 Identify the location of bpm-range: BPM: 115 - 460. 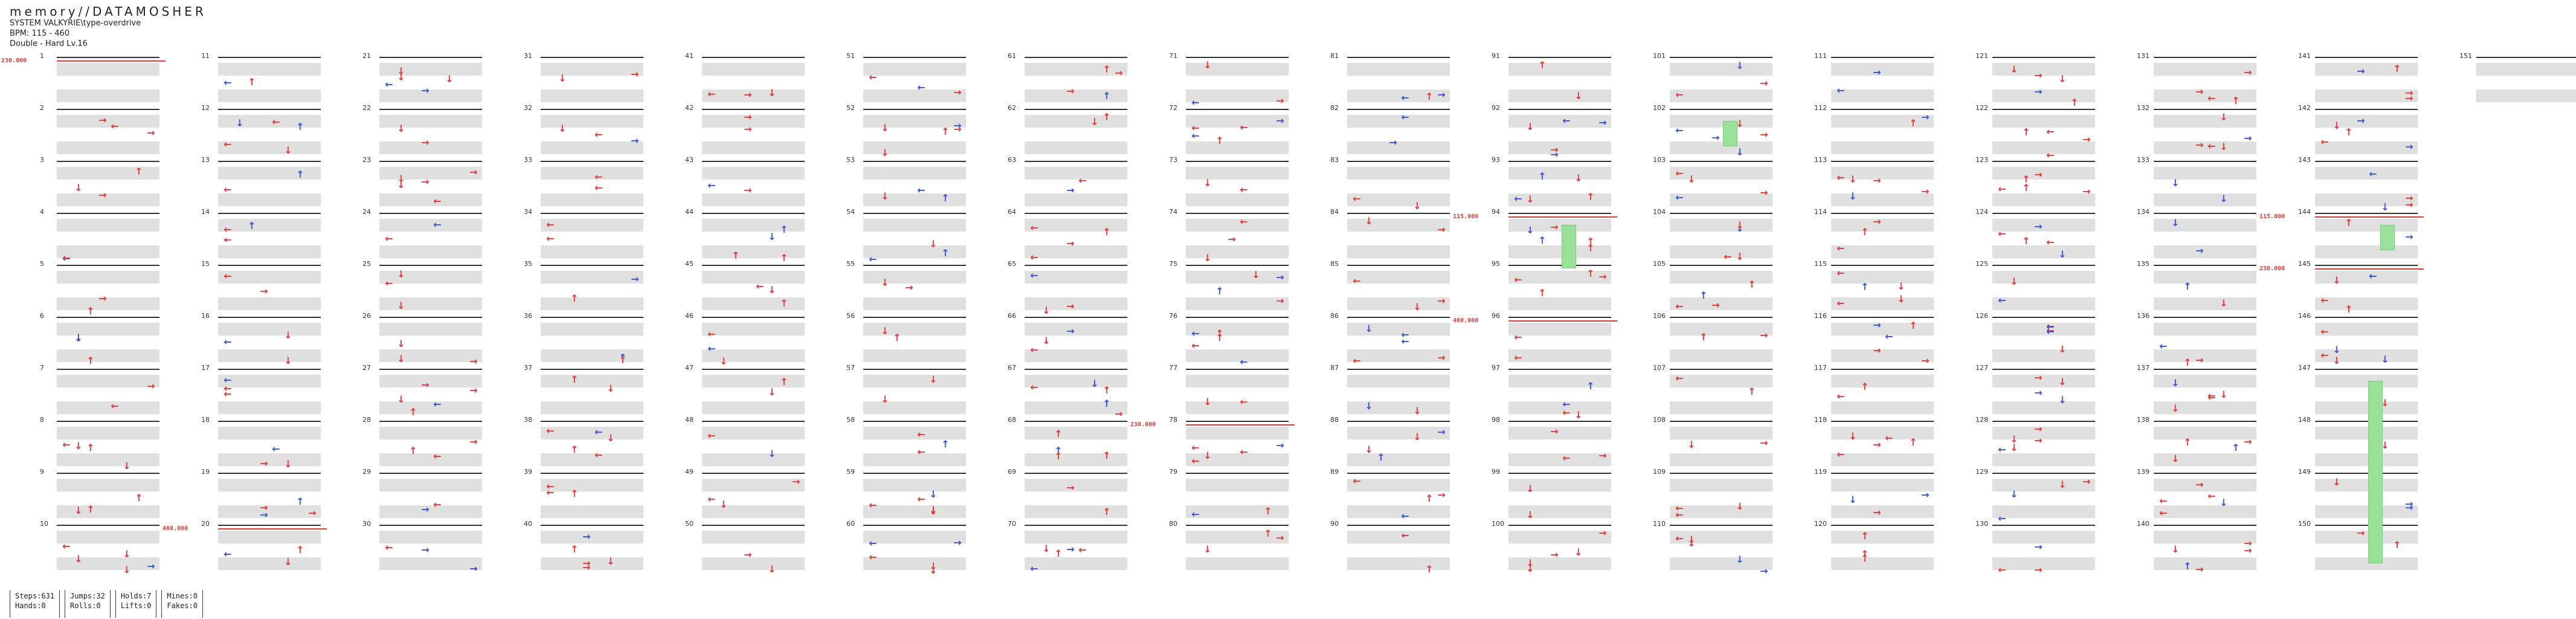
(40, 33).